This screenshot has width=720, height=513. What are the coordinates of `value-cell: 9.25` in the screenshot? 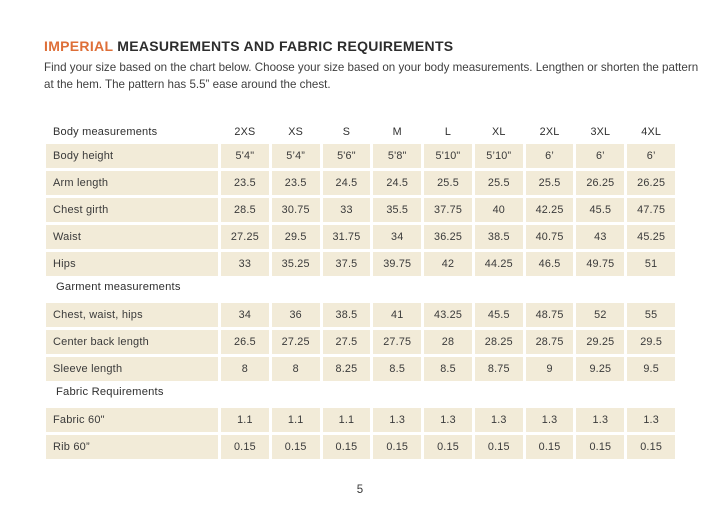 It's located at (600, 369).